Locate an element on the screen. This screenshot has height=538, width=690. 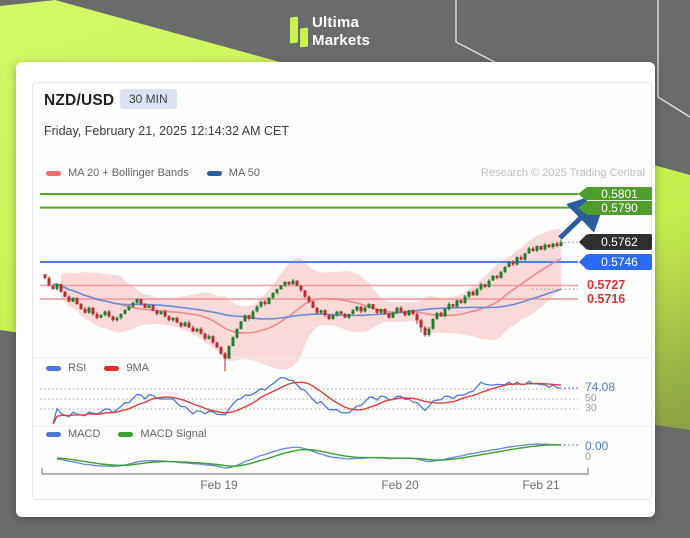
brand-name: Ultima Markets is located at coordinates (341, 32).